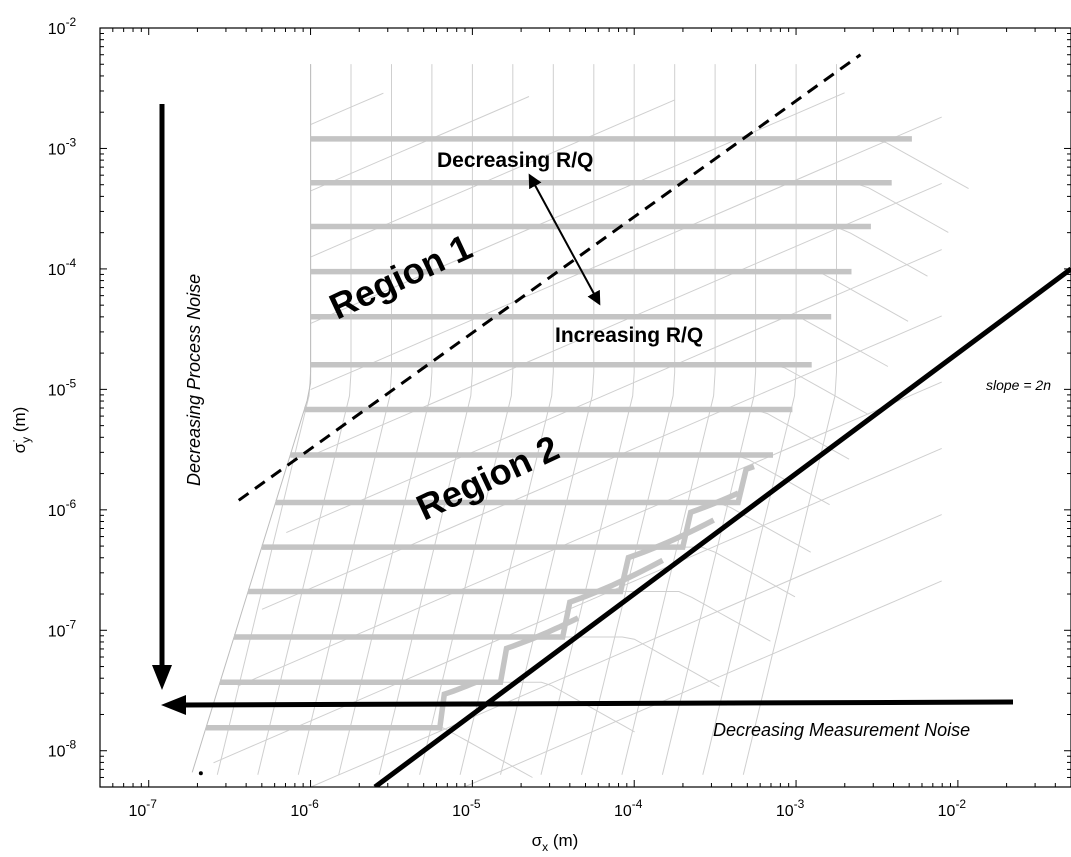 Image resolution: width=1071 pixels, height=857 pixels. What do you see at coordinates (62, 146) in the screenshot?
I see `y-tick-label: 10⁻³` at bounding box center [62, 146].